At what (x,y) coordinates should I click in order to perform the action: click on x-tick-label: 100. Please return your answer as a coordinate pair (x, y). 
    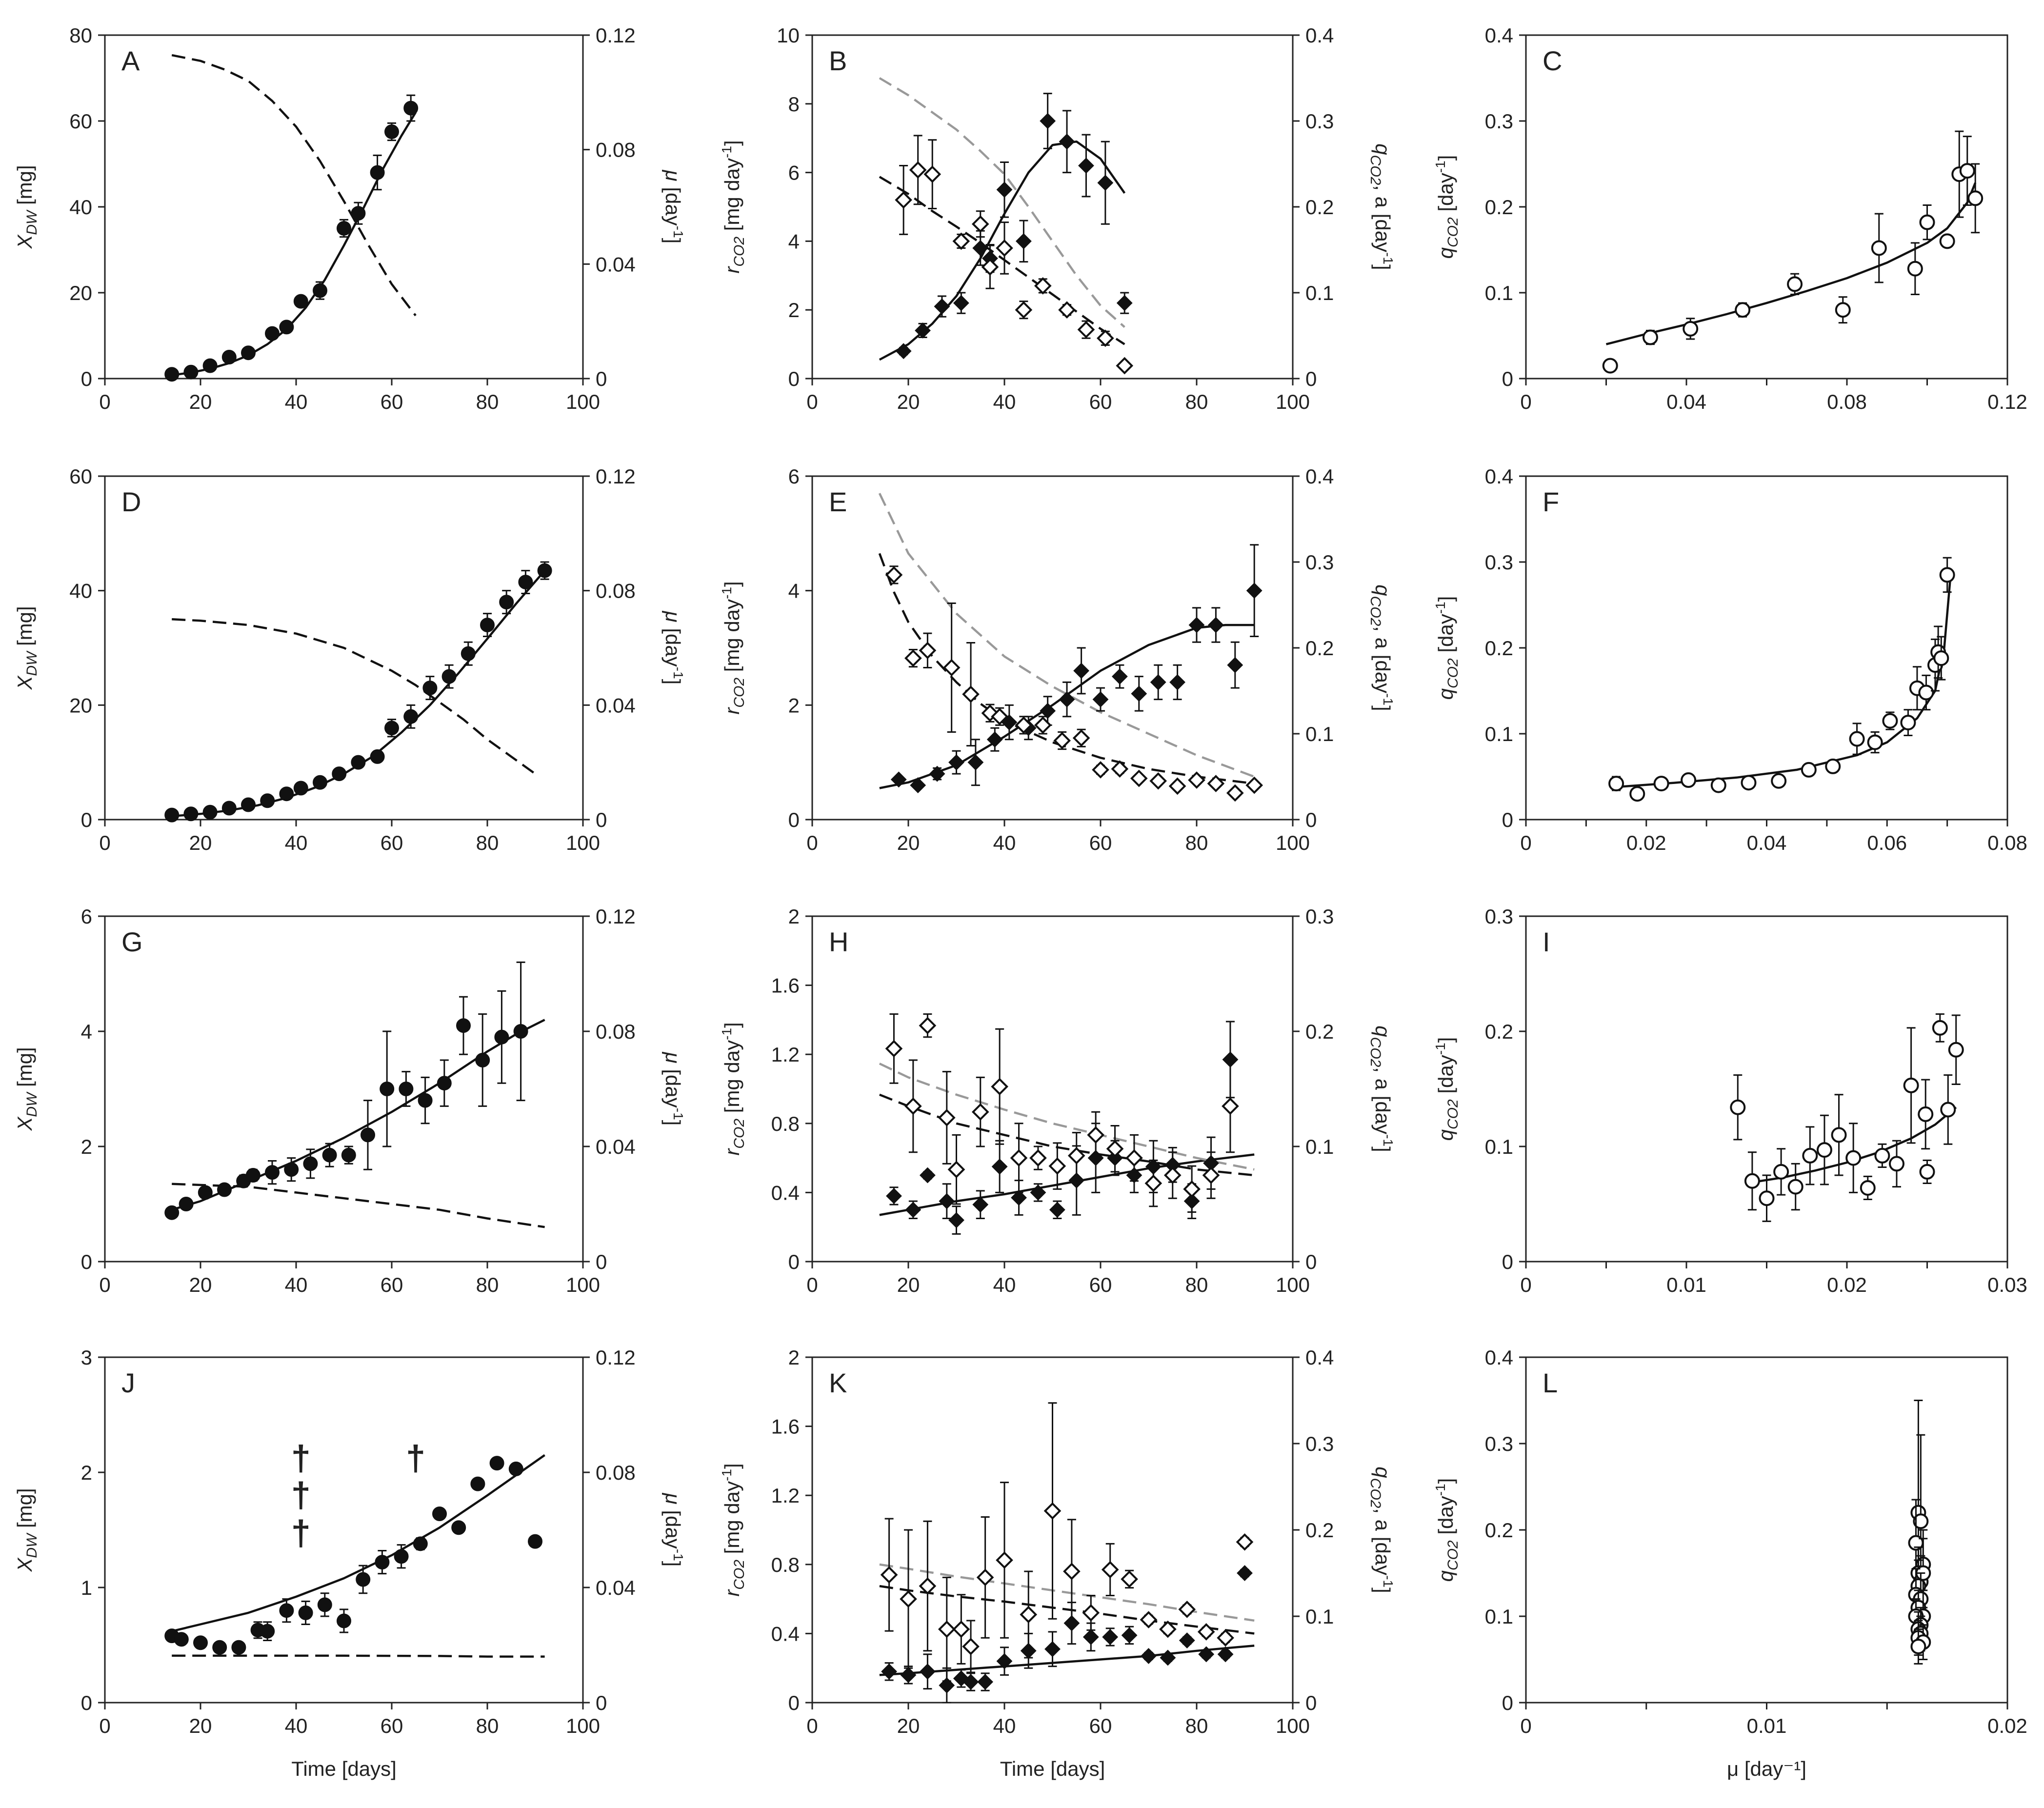
    Looking at the image, I should click on (583, 843).